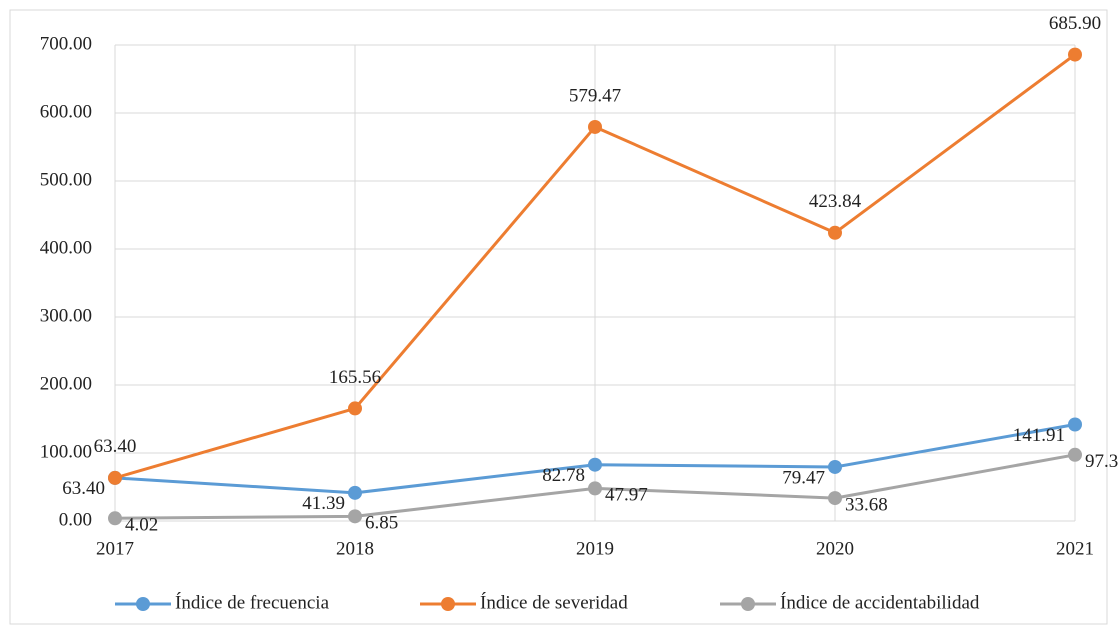  I want to click on legend-label: Índice de severidad, so click(554, 602).